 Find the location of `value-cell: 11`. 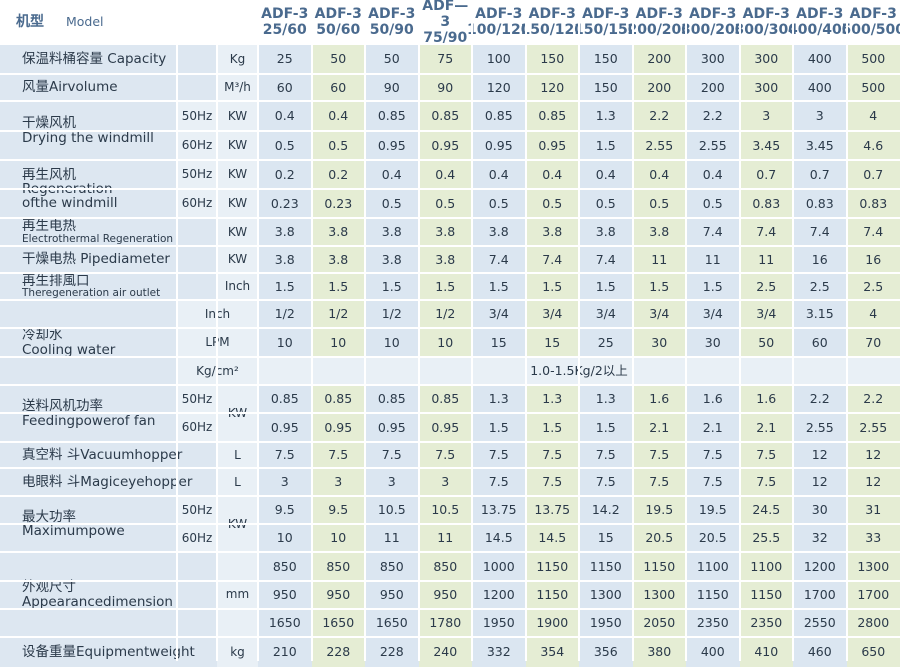

value-cell: 11 is located at coordinates (767, 259).